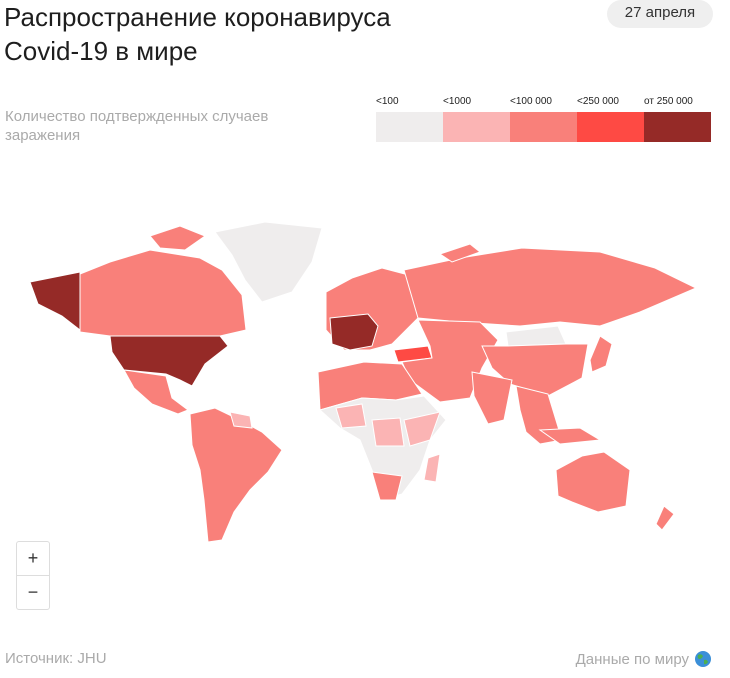  Describe the element at coordinates (660, 14) in the screenshot. I see `date-badge: 27 апреля` at that location.